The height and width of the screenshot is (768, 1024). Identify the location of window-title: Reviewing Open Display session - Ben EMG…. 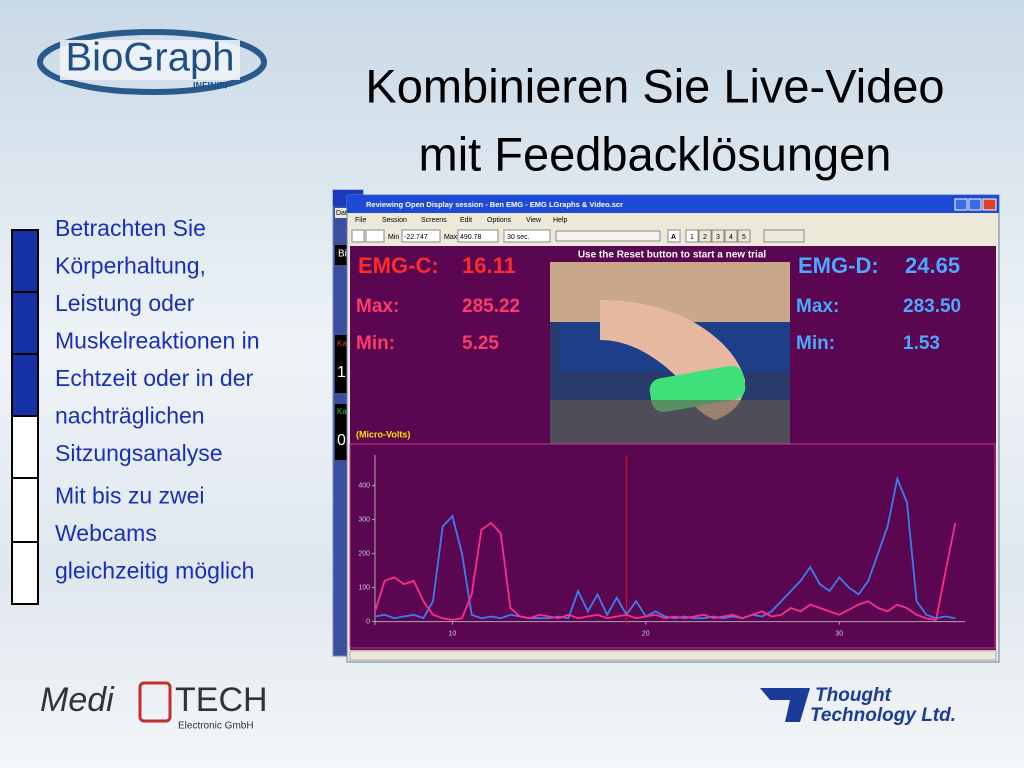
(494, 204).